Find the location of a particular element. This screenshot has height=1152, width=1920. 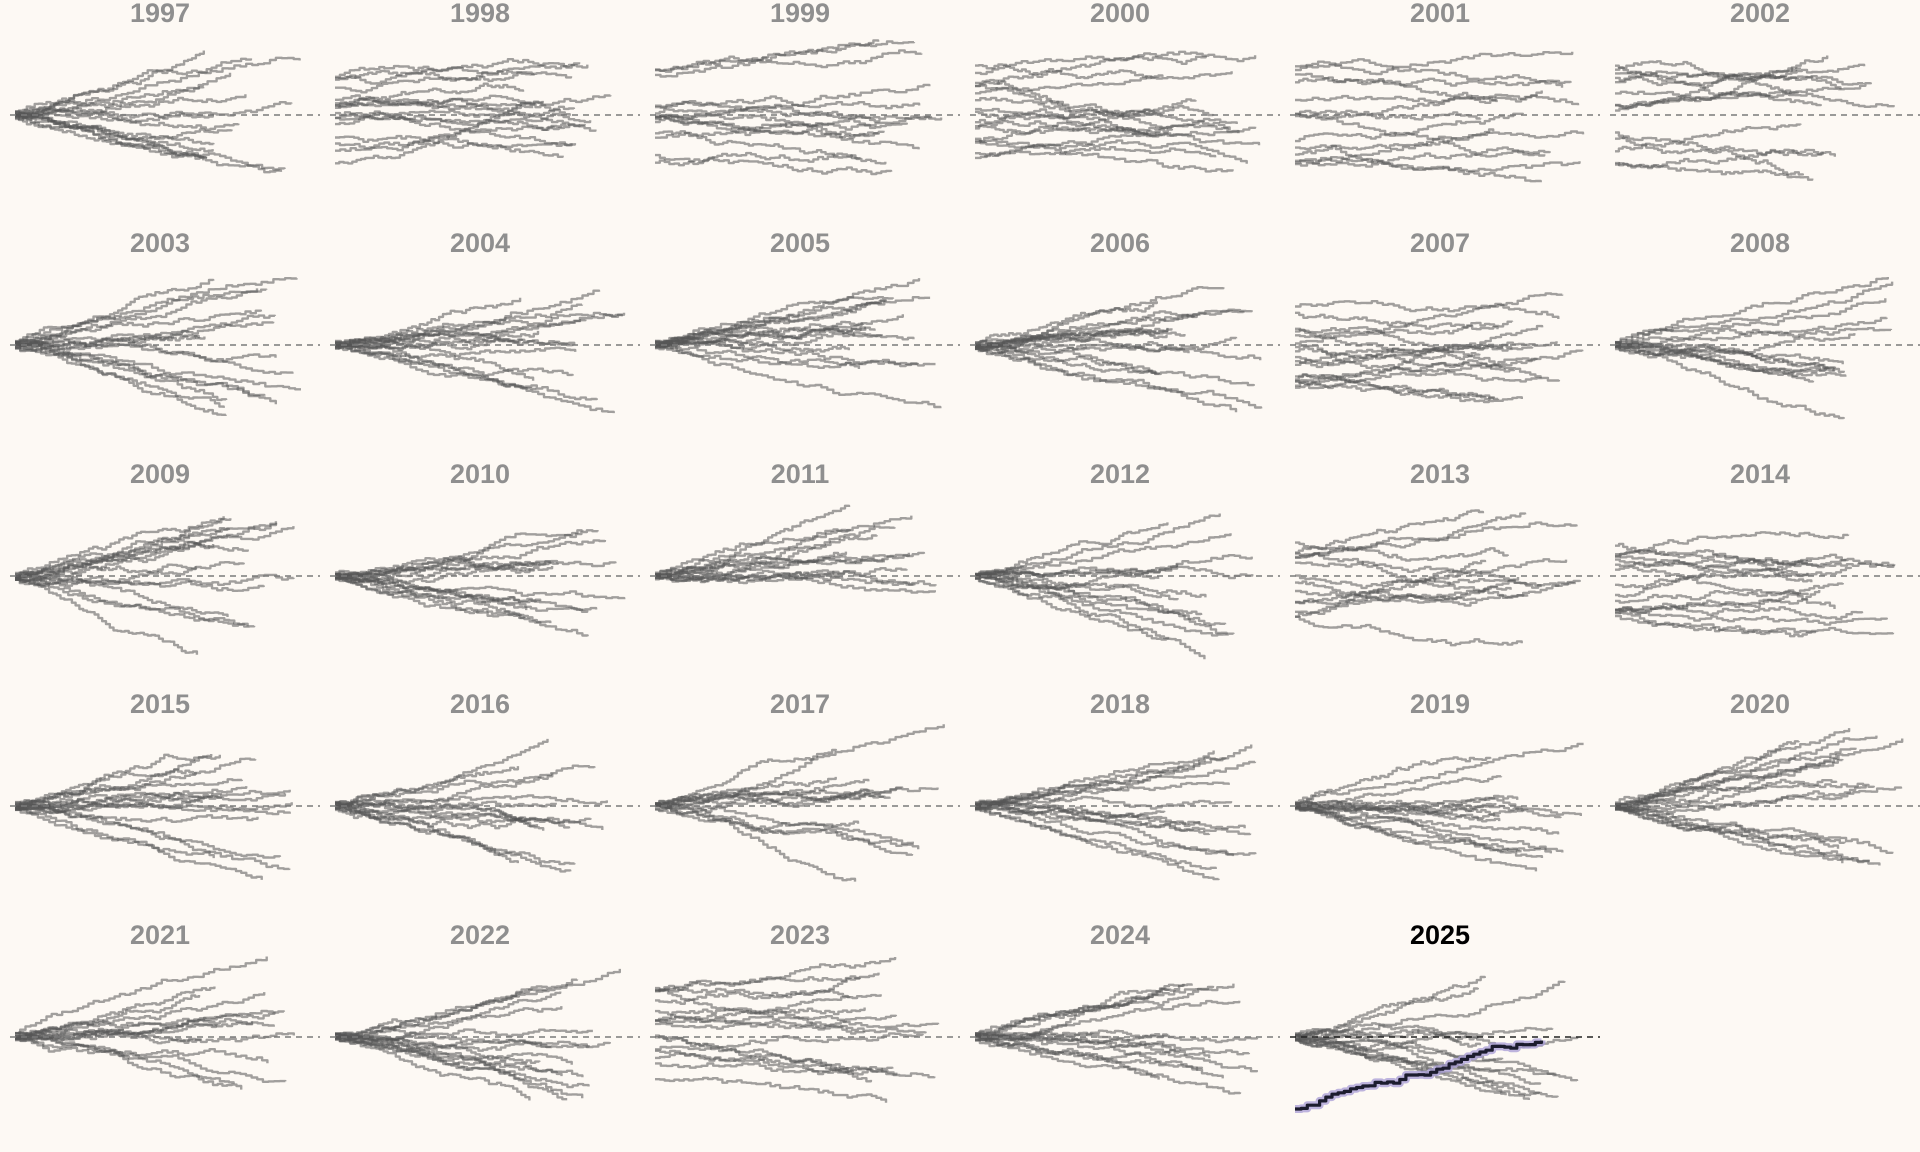

panel-2003: 2003 is located at coordinates (165, 322).